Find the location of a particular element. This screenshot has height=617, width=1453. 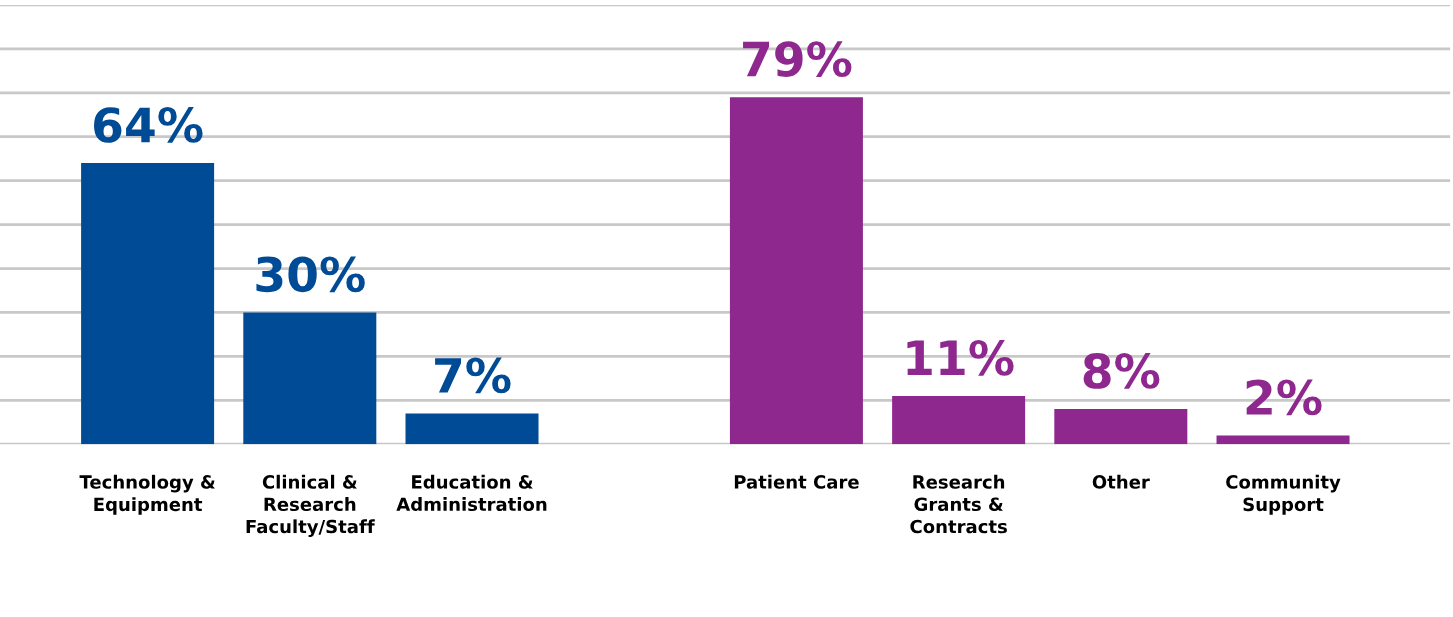

data-label: 11% is located at coordinates (960, 357).